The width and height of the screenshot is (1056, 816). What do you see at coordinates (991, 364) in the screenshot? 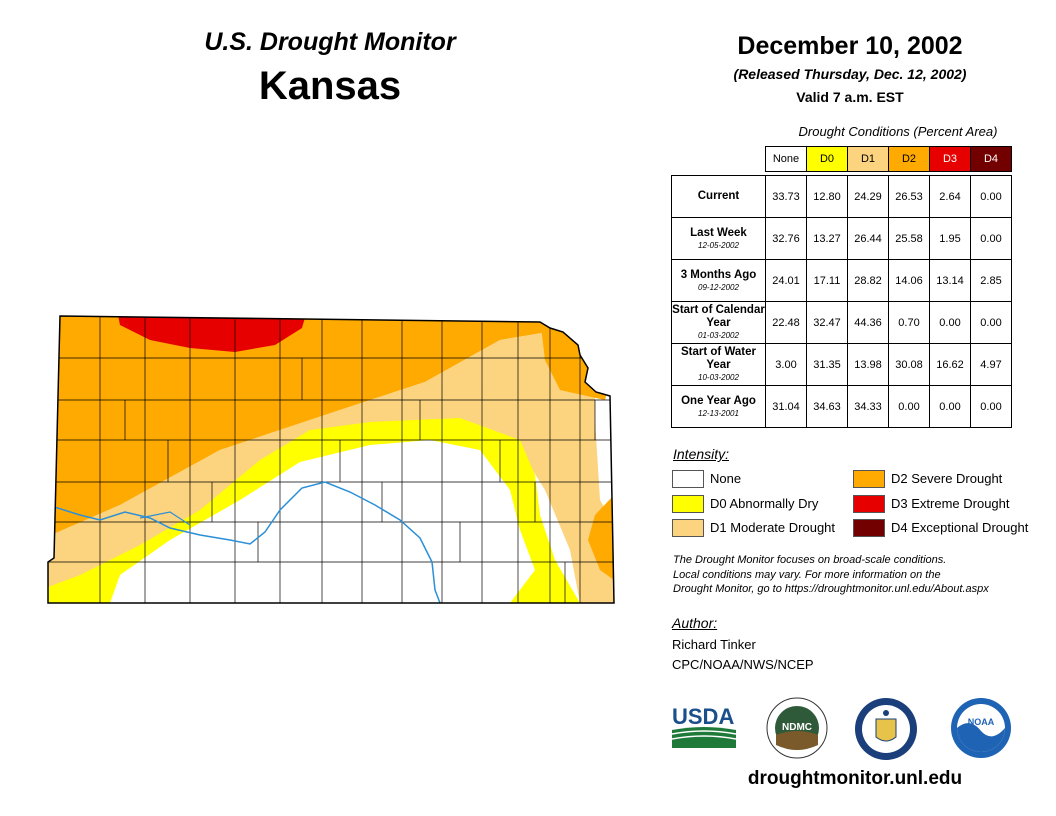
I see `table-cell: 4.97` at bounding box center [991, 364].